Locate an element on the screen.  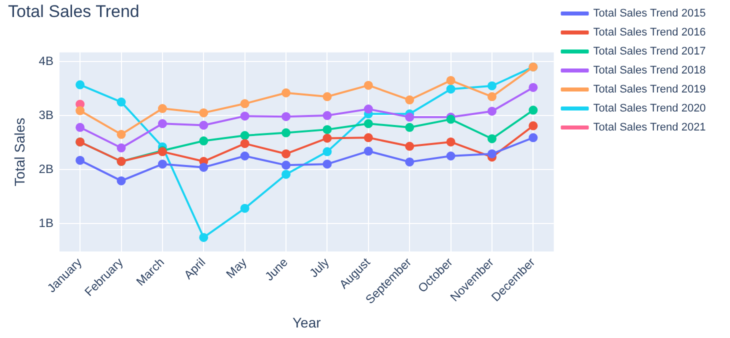
legend-label: Total Sales Trend 2021 is located at coordinates (649, 128).